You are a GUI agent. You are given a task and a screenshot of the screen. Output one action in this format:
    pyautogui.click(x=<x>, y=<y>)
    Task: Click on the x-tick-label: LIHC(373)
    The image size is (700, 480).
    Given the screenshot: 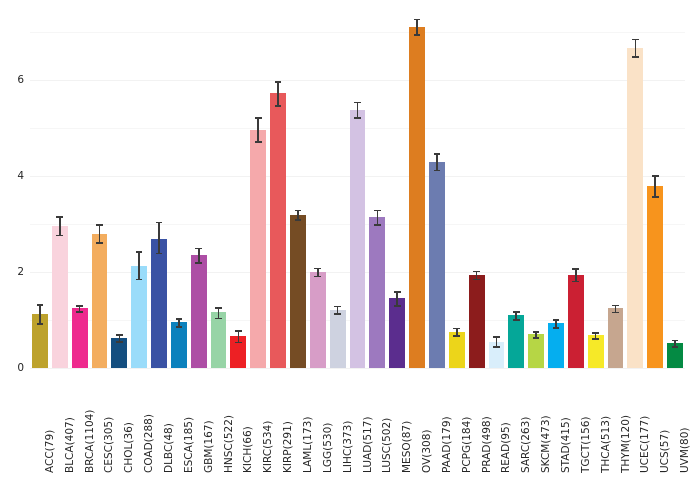 What is the action you would take?
    pyautogui.click(x=347, y=446)
    